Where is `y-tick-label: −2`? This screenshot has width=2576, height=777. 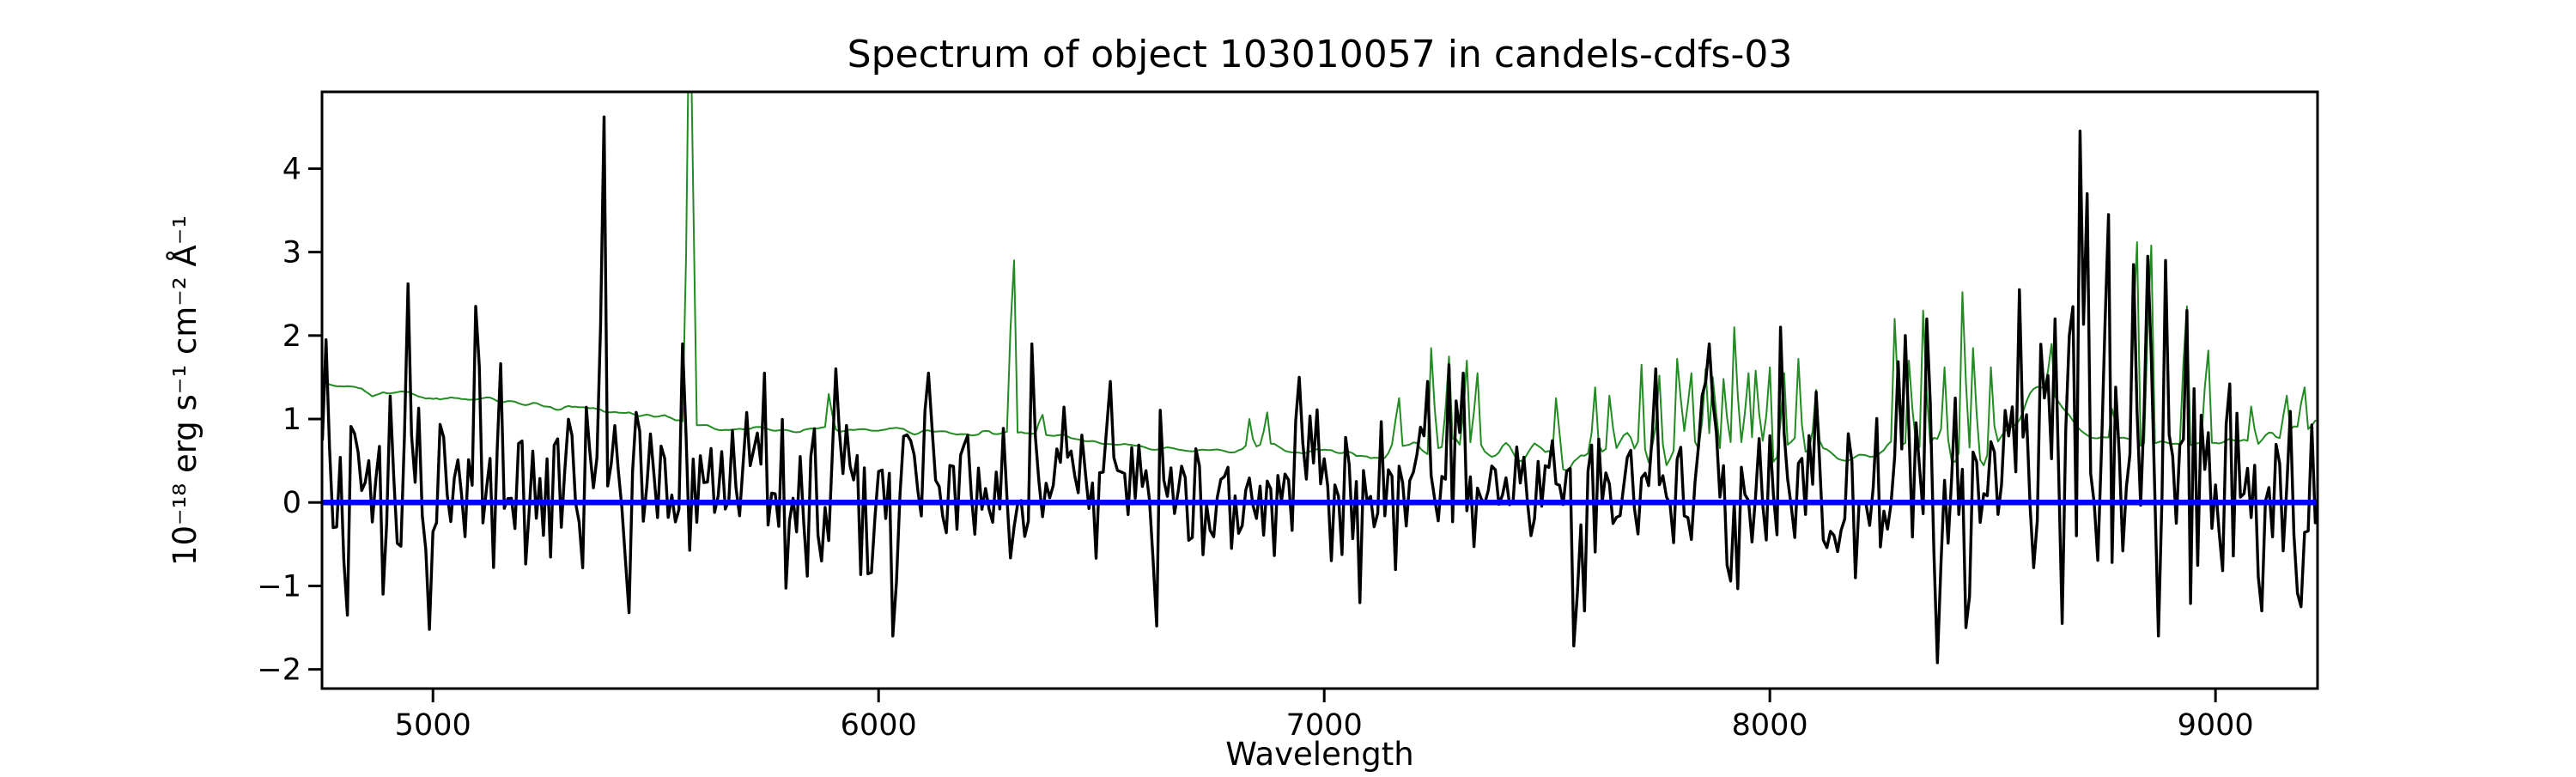
y-tick-label: −2 is located at coordinates (279, 670).